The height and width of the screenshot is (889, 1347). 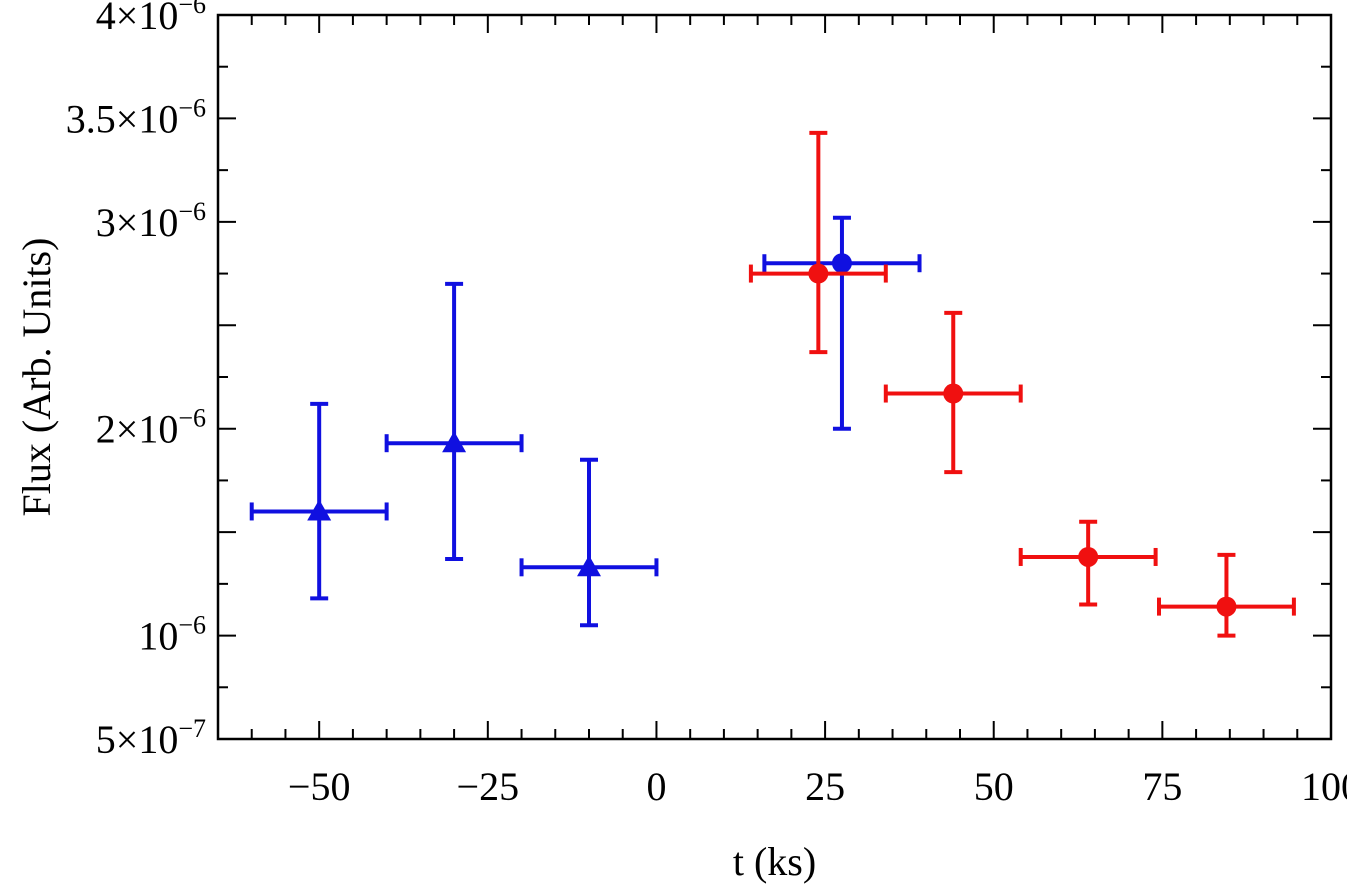 I want to click on x-tick-label: −25, so click(x=488, y=786).